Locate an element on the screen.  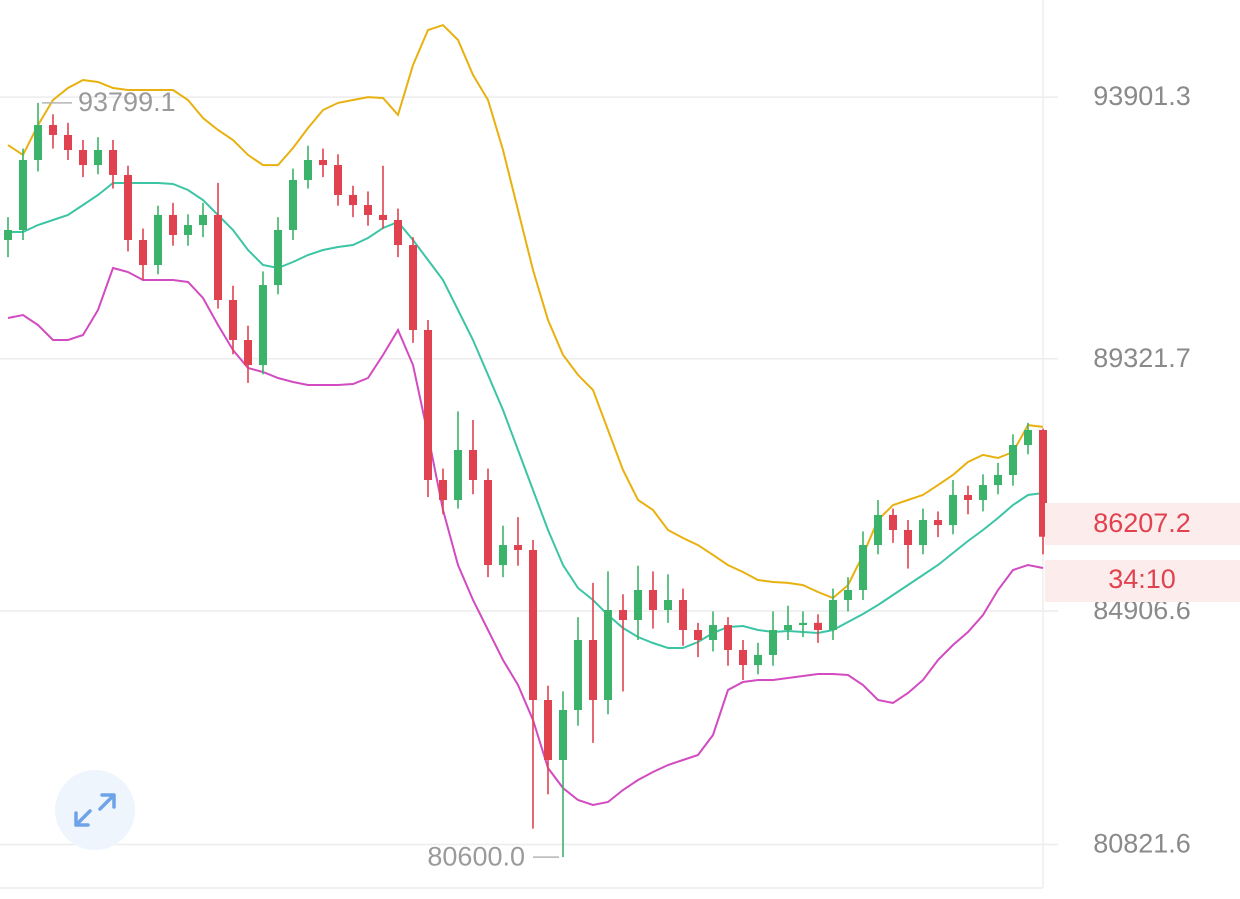
y-tick-label: 80821.6 is located at coordinates (1142, 844).